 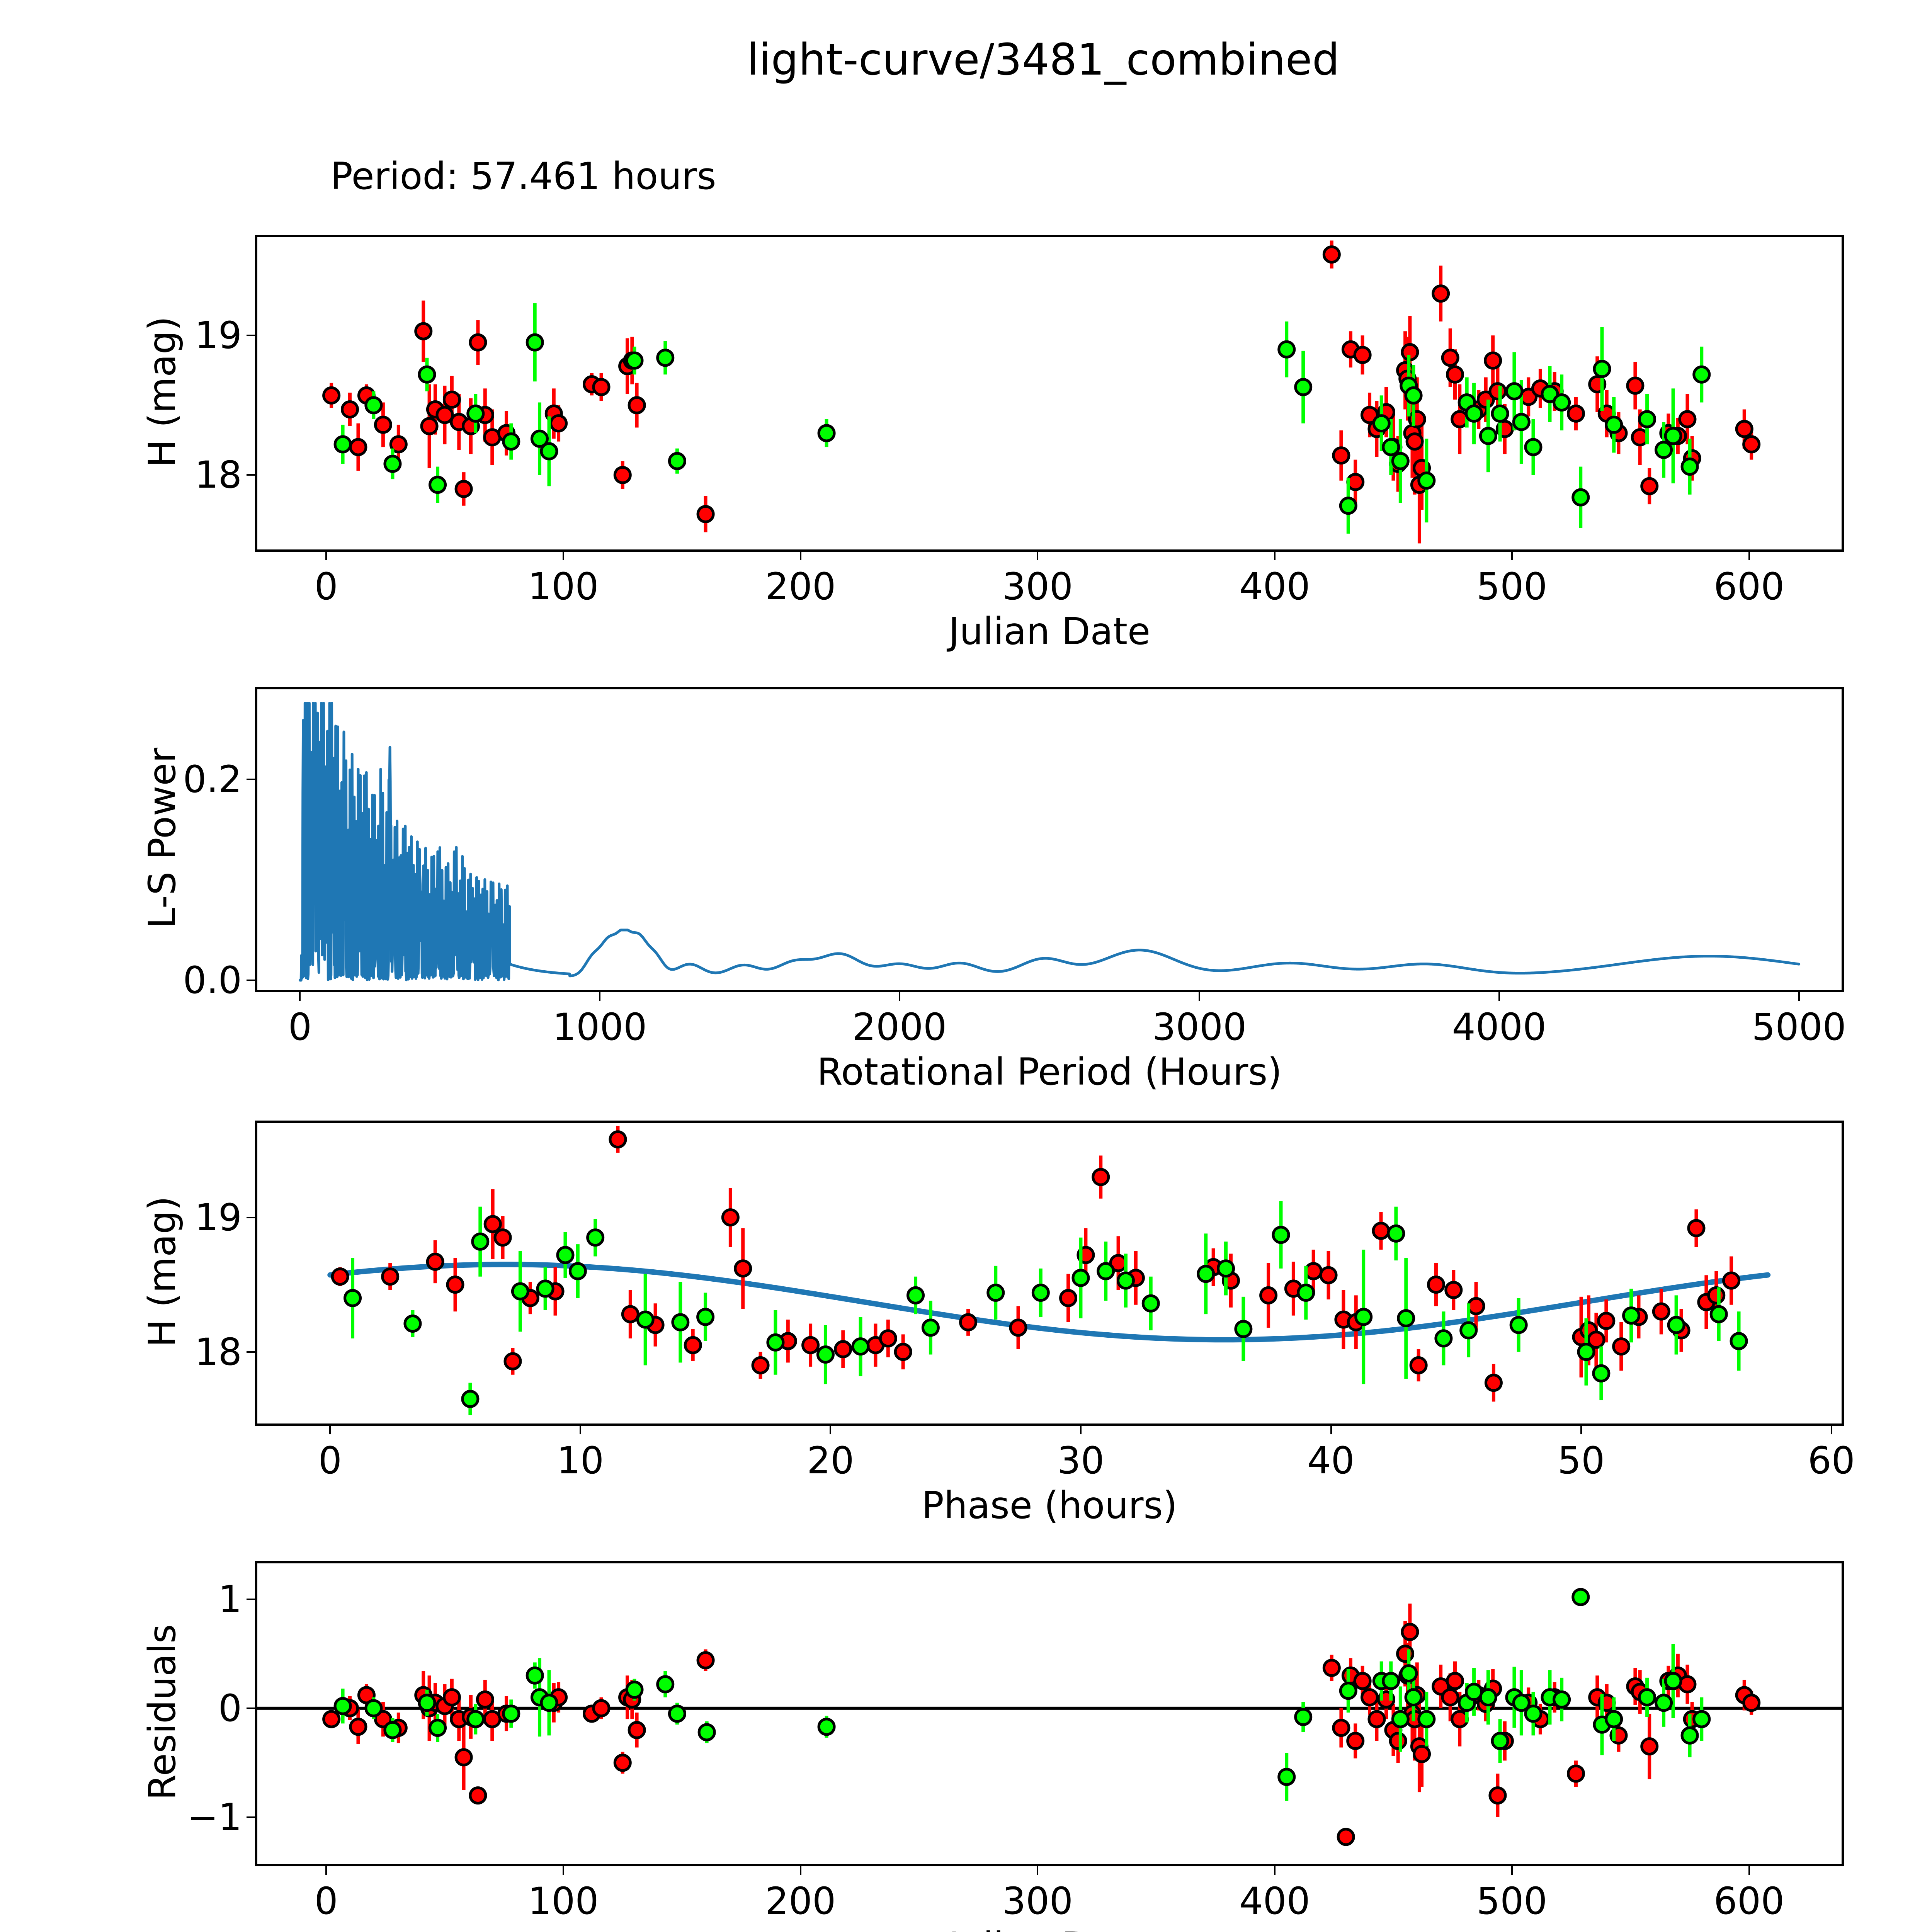 What do you see at coordinates (1799, 1027) in the screenshot?
I see `x-tick-label: 5000` at bounding box center [1799, 1027].